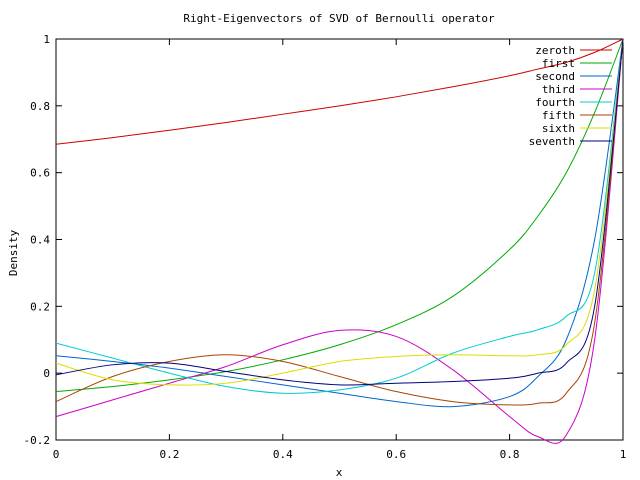  Describe the element at coordinates (40, 306) in the screenshot. I see `y-tick-label: 0.2` at that location.